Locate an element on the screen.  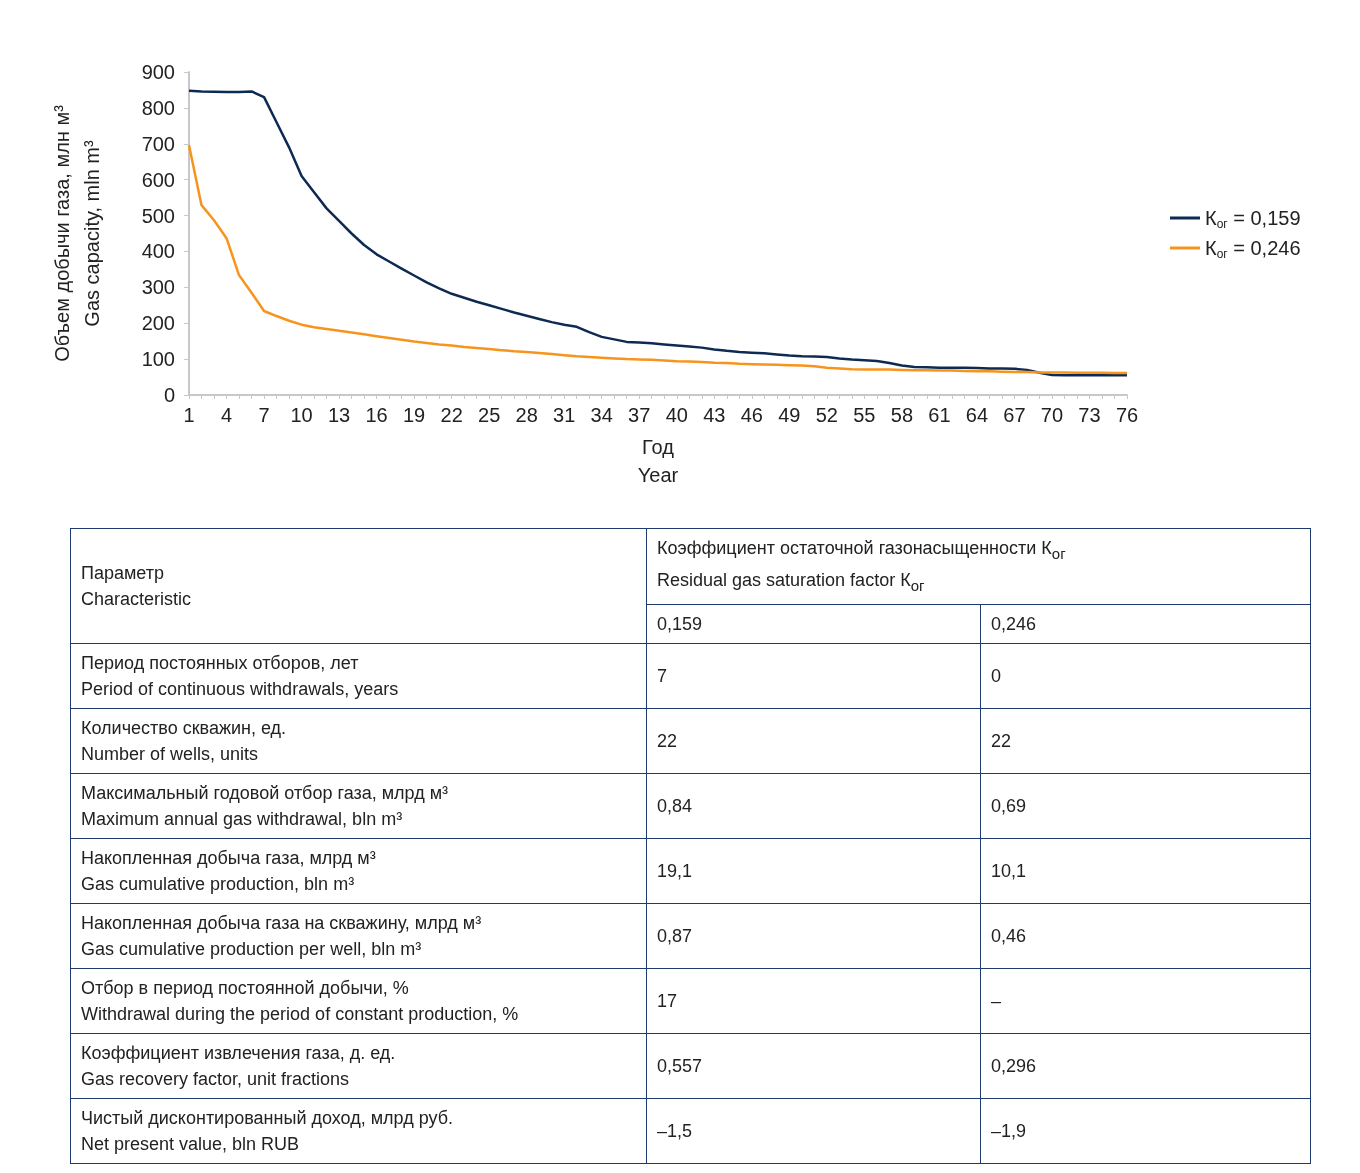
text: Коэффициент остаточной газонасыщенности К$_{ог}$ Residual gas saturation factor К$_{ог}$ is located at coordinates (861, 566).